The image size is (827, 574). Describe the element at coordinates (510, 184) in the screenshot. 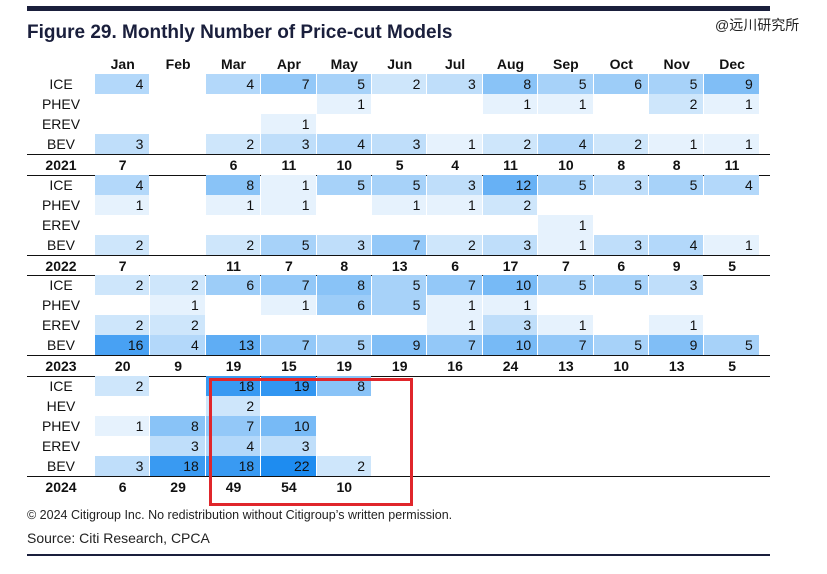

I see `value-cell: 12` at that location.